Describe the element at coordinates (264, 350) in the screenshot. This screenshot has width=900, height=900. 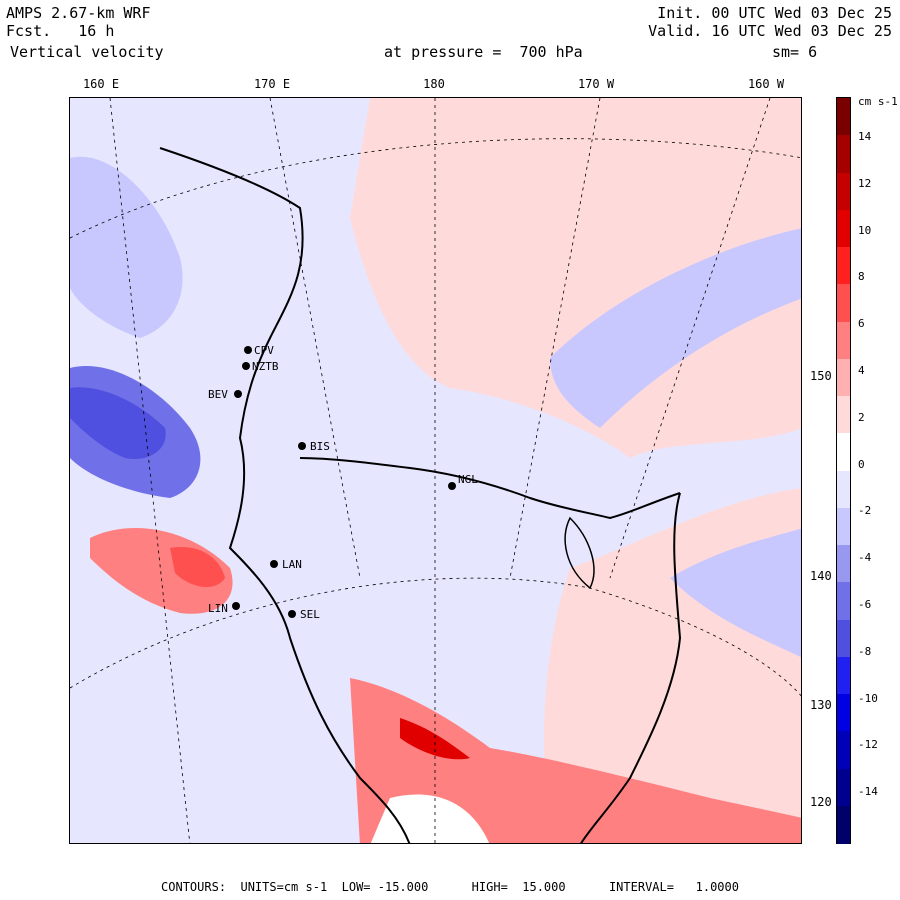
I see `station-label-cpv: CPV` at that location.